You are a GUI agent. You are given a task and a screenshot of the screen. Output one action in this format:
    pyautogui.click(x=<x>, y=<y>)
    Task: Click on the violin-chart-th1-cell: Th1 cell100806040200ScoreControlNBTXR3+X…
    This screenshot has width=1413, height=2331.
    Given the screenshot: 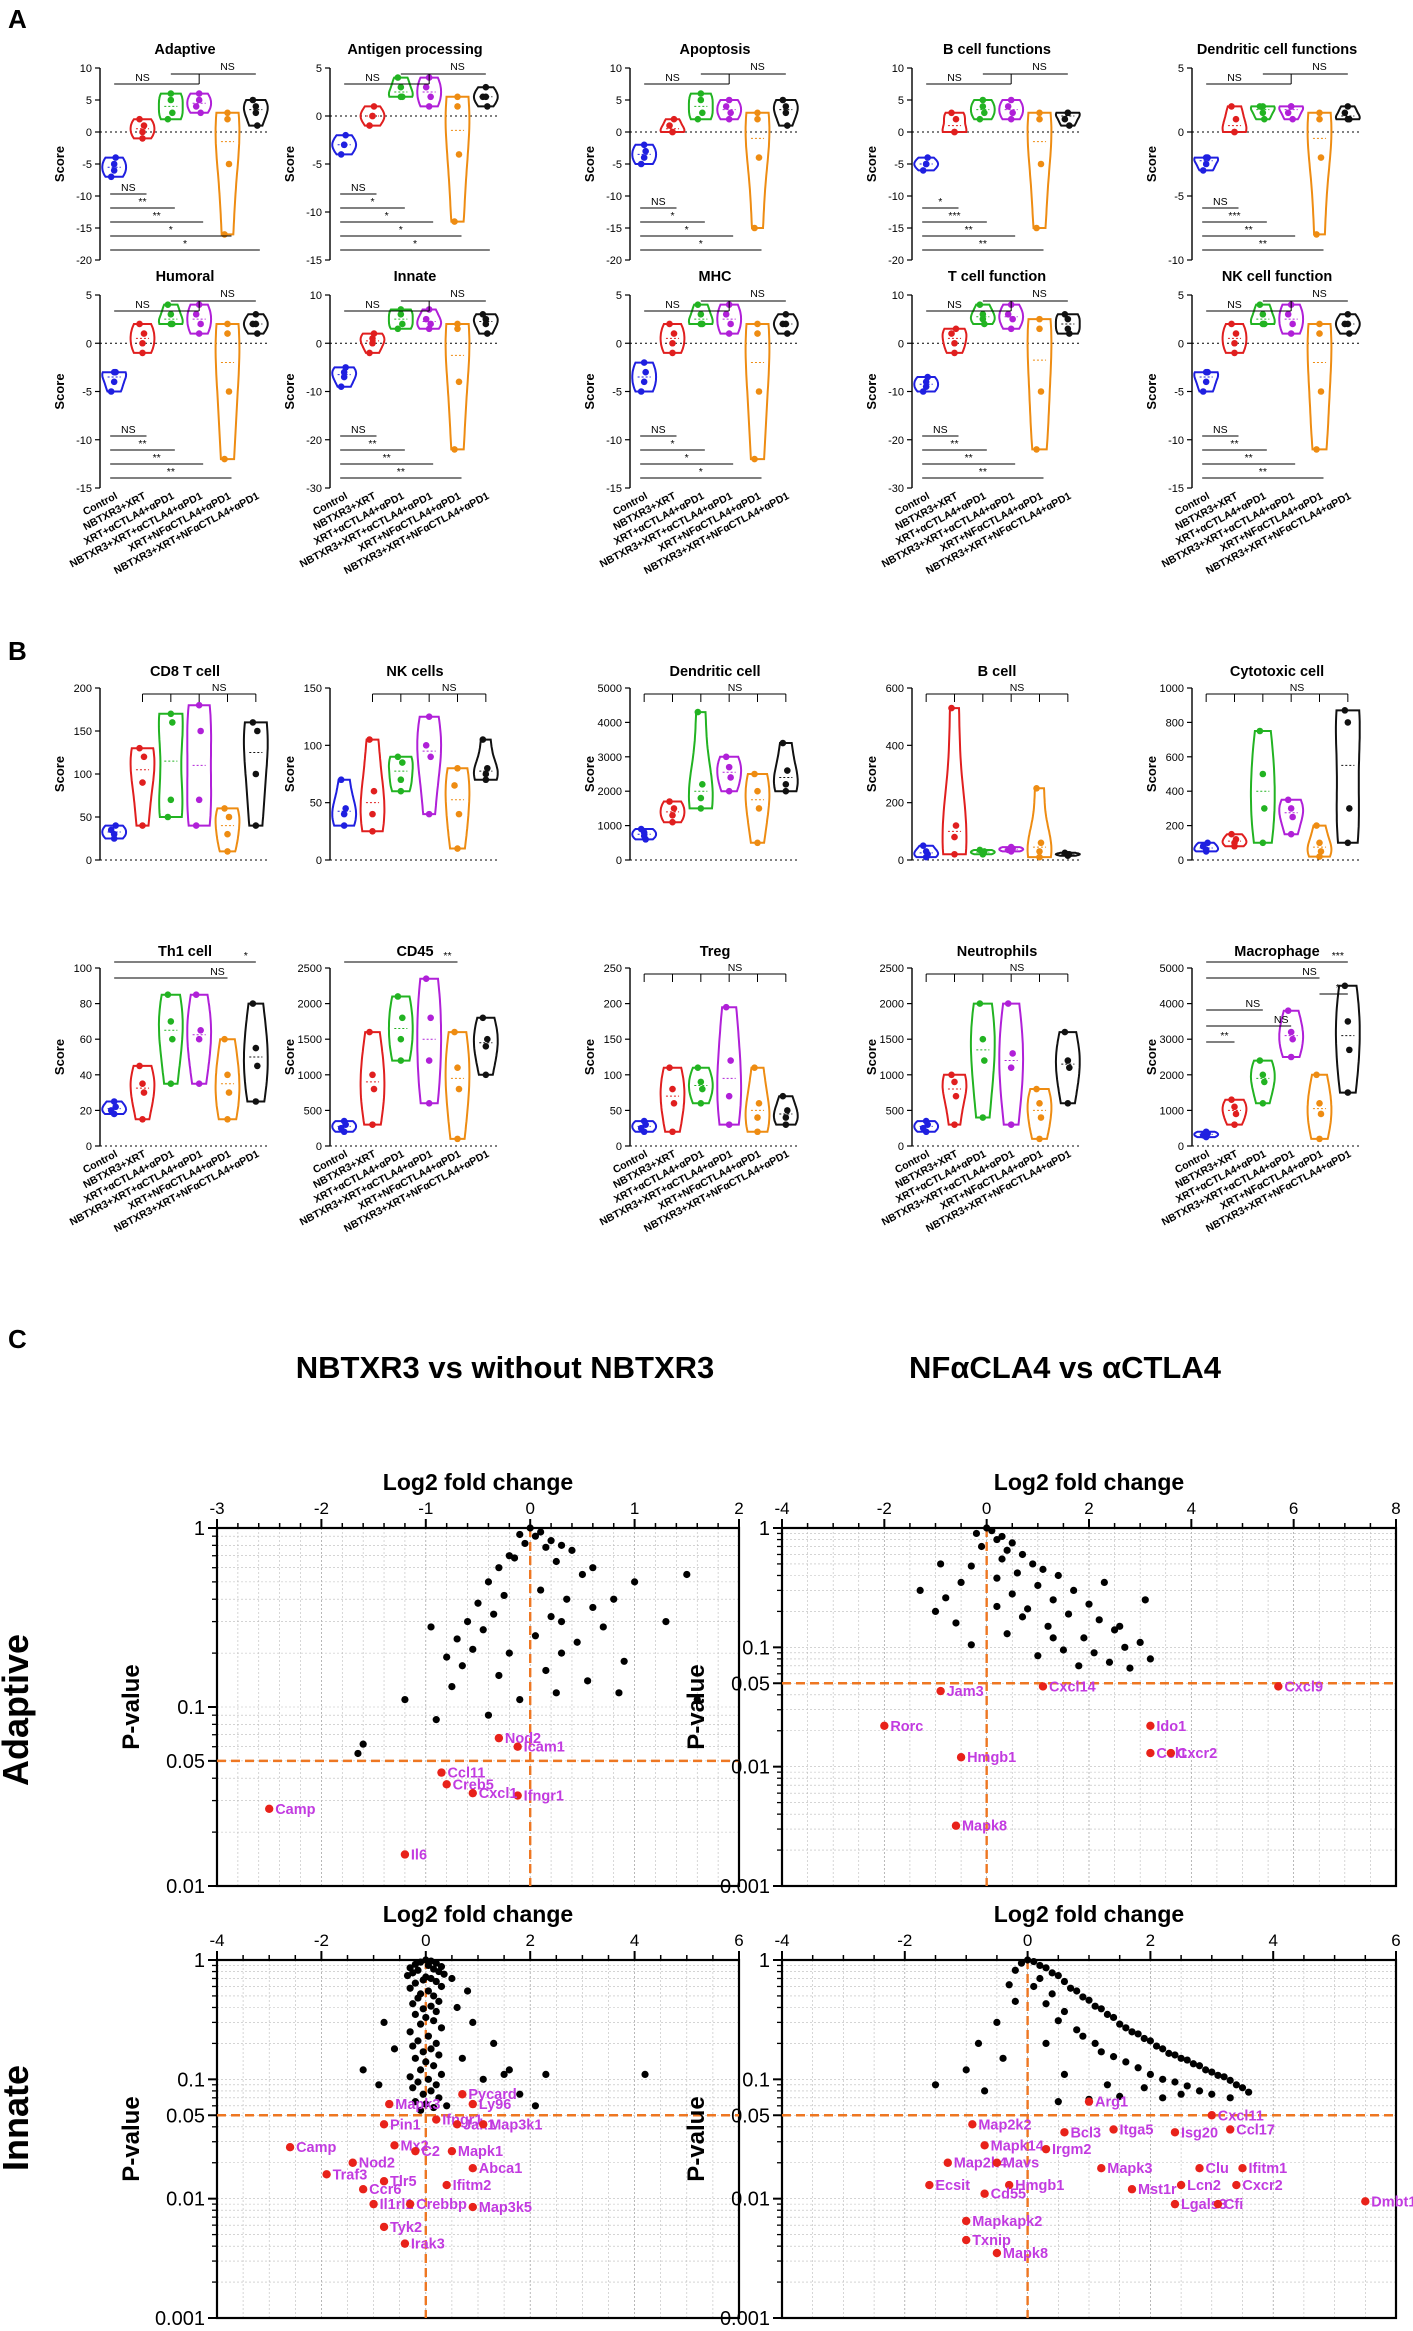 What is the action you would take?
    pyautogui.click(x=161, y=1089)
    